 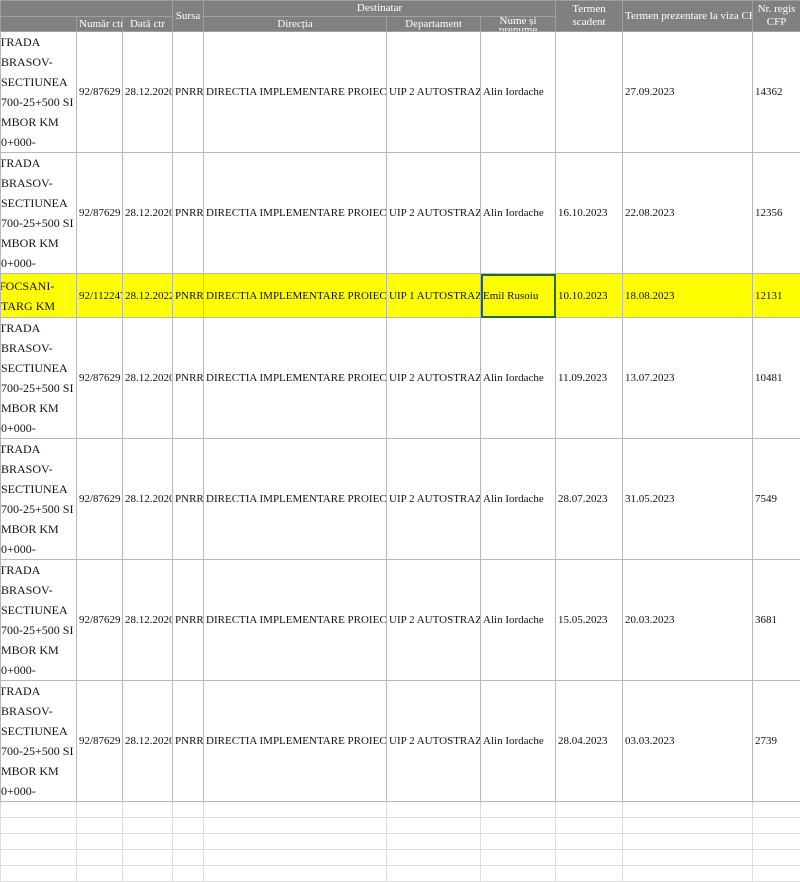 What do you see at coordinates (148, 24) in the screenshot?
I see `header-data-ctr: Dată ctr` at bounding box center [148, 24].